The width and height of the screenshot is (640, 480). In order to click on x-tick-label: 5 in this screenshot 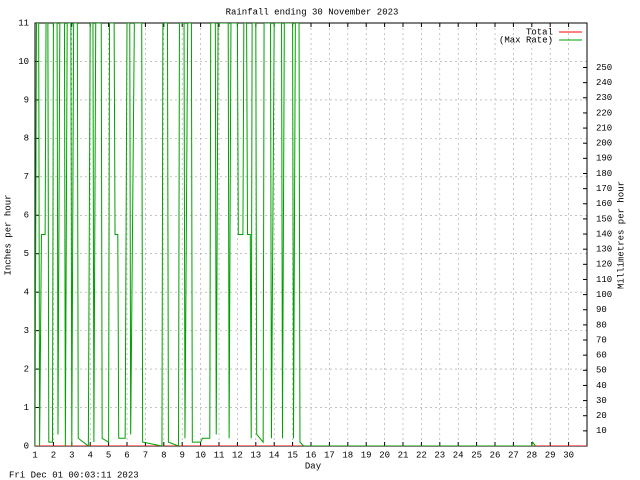, I will do `click(108, 455)`.